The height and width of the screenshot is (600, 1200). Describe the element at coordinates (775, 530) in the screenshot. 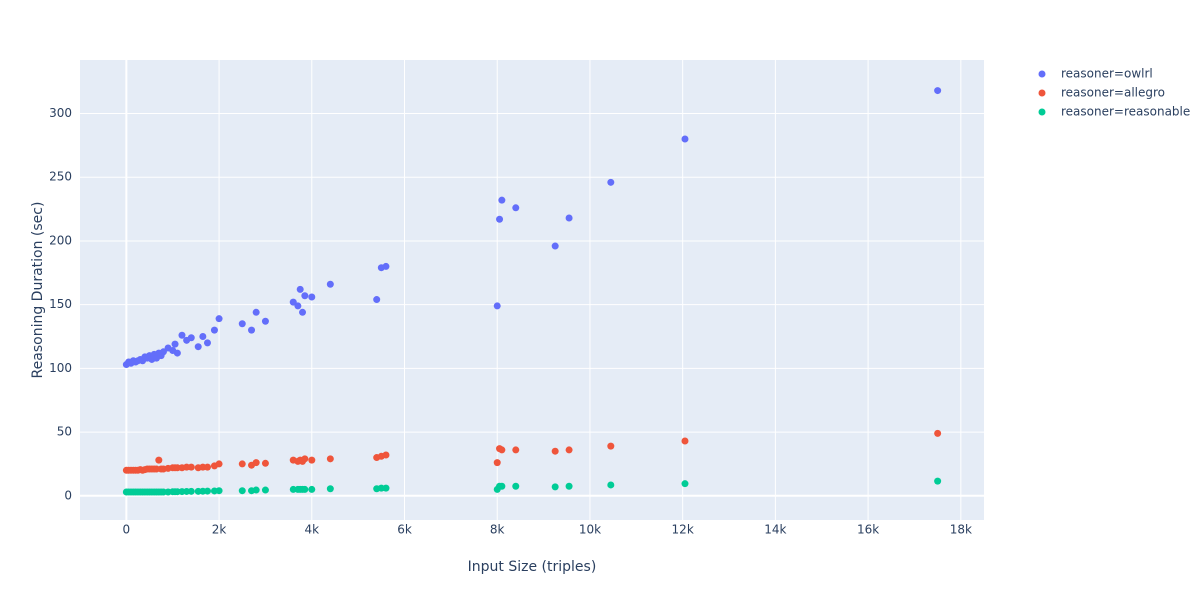

I see `x-tick-label: 14k` at that location.